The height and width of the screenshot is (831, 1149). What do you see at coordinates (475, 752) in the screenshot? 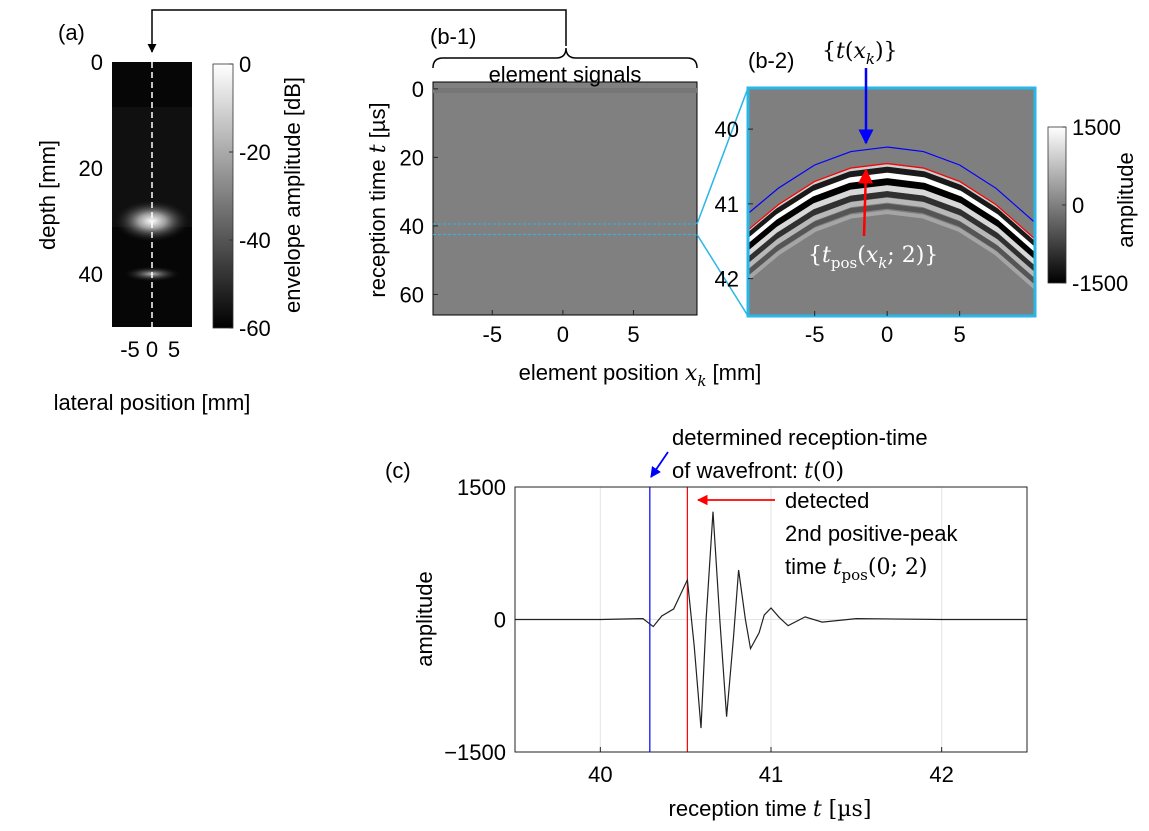
I see `y-tick-label: −1500` at bounding box center [475, 752].